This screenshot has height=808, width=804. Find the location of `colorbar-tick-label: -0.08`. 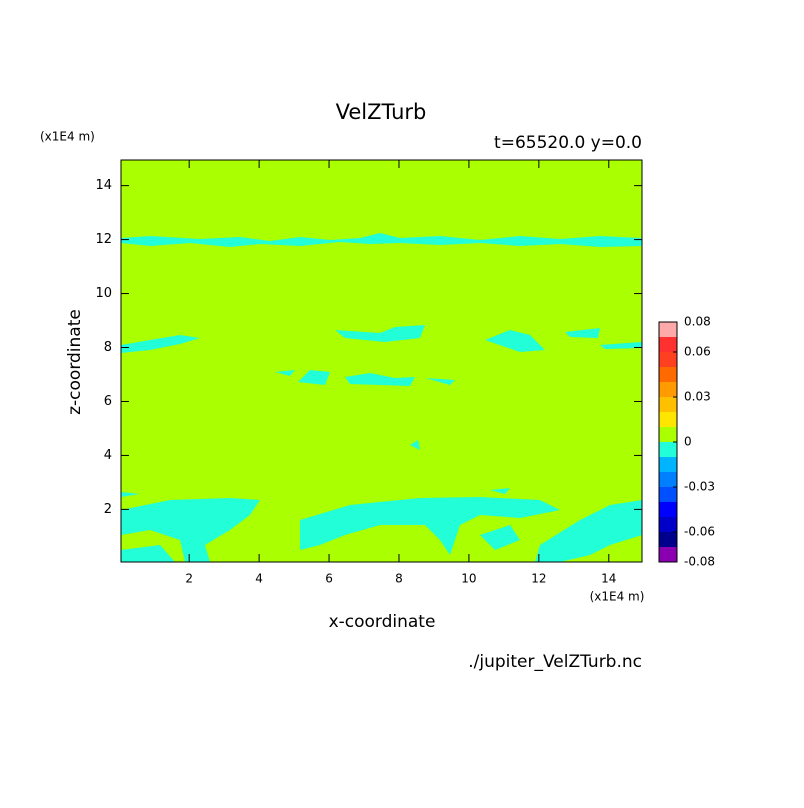

colorbar-tick-label: -0.08 is located at coordinates (699, 562).